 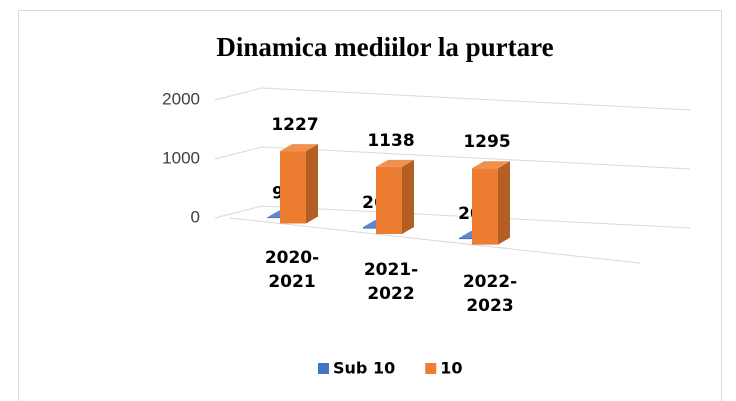 What do you see at coordinates (391, 282) in the screenshot?
I see `x-tick-label: 2021-2022` at bounding box center [391, 282].